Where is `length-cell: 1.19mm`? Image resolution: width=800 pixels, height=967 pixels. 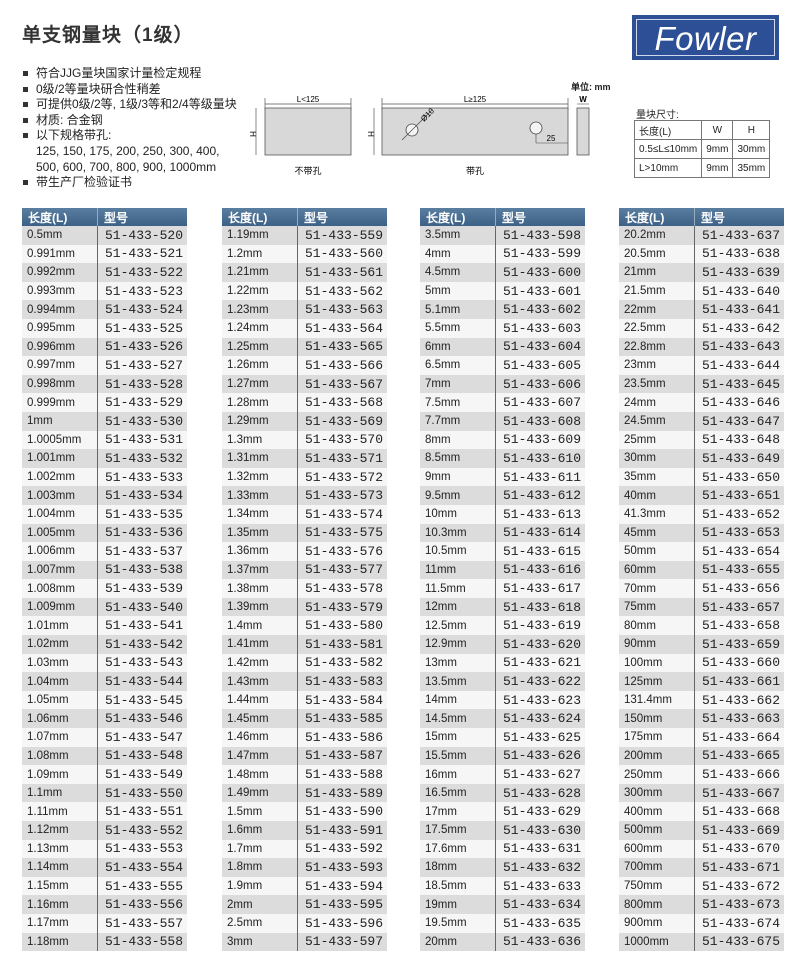
length-cell: 1.19mm is located at coordinates (260, 235).